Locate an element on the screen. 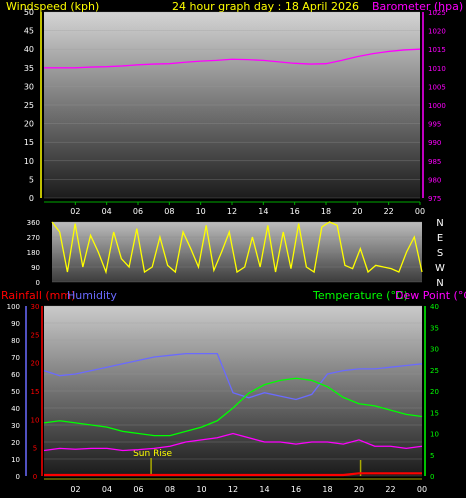 This screenshot has height=498, width=466. humidity-tick-label: 0 is located at coordinates (18, 477).